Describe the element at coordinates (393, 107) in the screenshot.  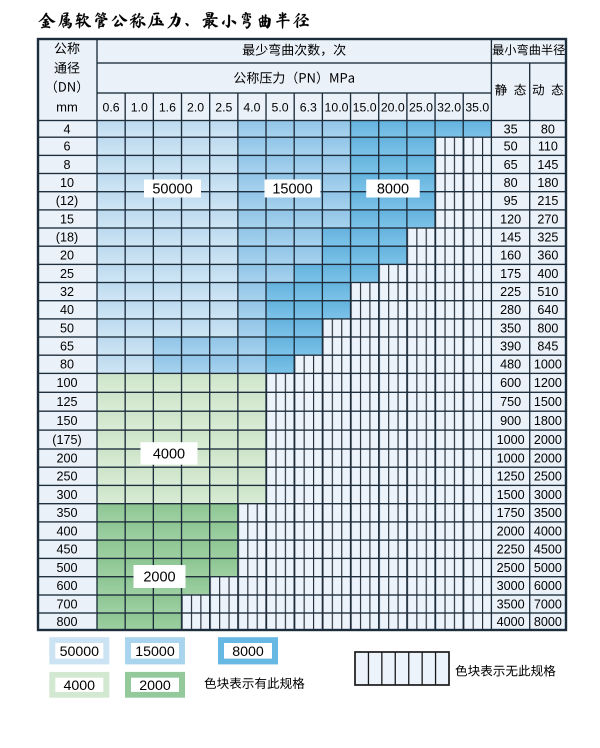
I see `svg-text: 20.0` at that location.